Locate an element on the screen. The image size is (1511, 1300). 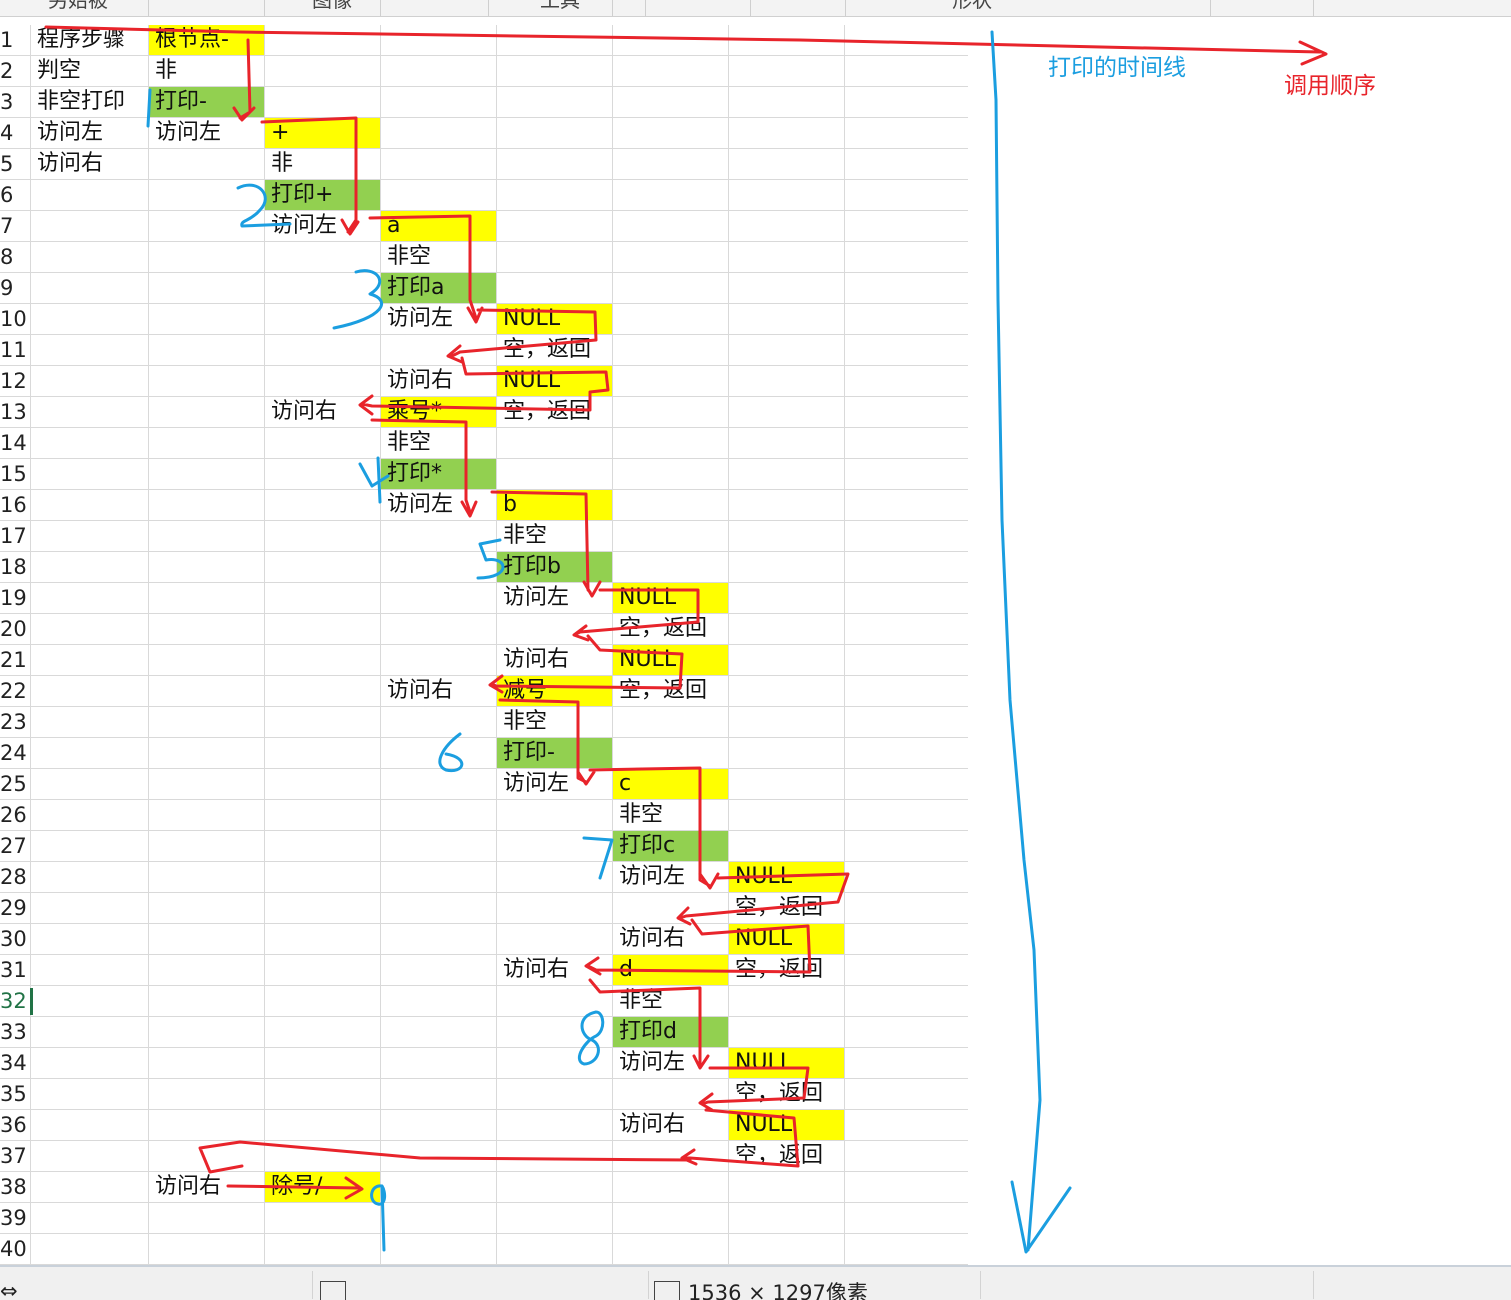
row-number: 28 is located at coordinates (13, 877).